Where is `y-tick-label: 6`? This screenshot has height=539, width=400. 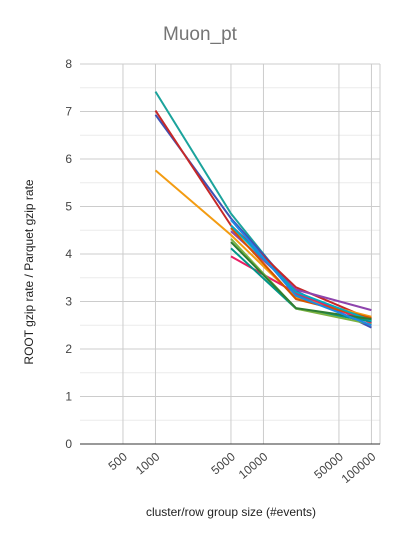
y-tick-label: 6 is located at coordinates (68, 159).